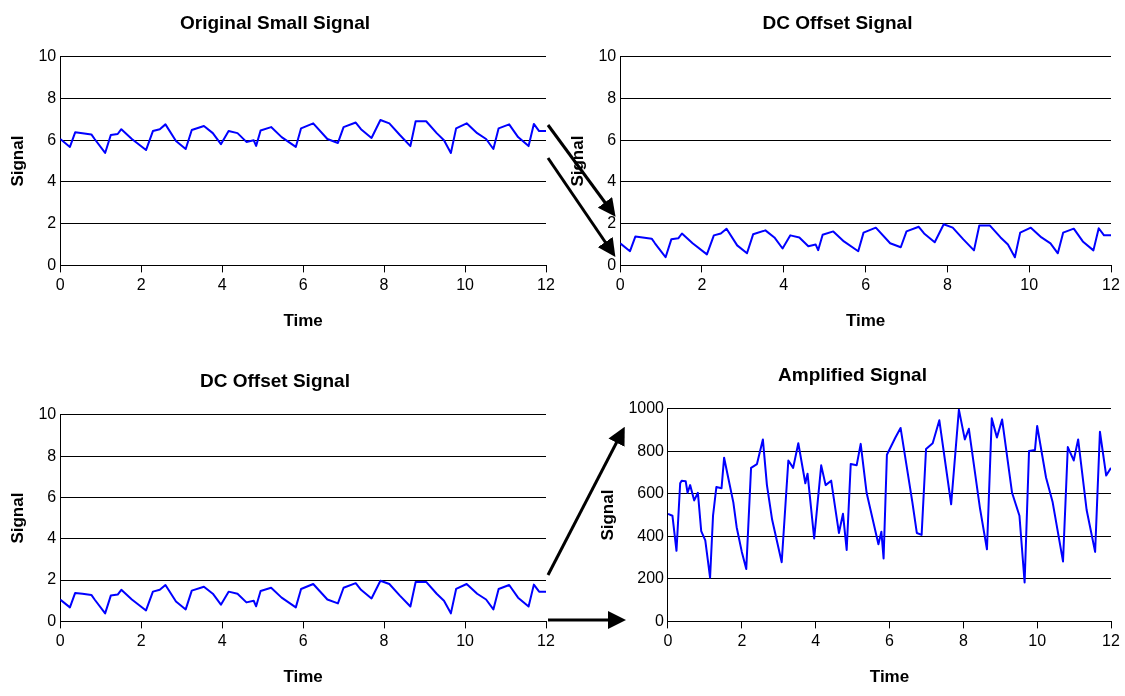 The image size is (1125, 696). Describe the element at coordinates (646, 408) in the screenshot. I see `y-tick-label: 1000` at that location.